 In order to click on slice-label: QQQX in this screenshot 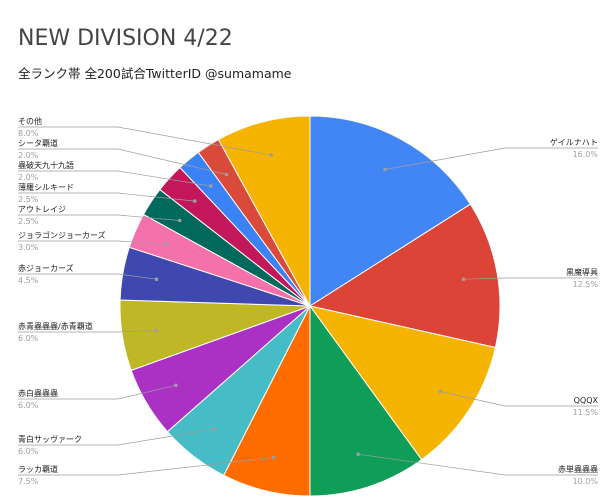, I will do `click(586, 400)`.